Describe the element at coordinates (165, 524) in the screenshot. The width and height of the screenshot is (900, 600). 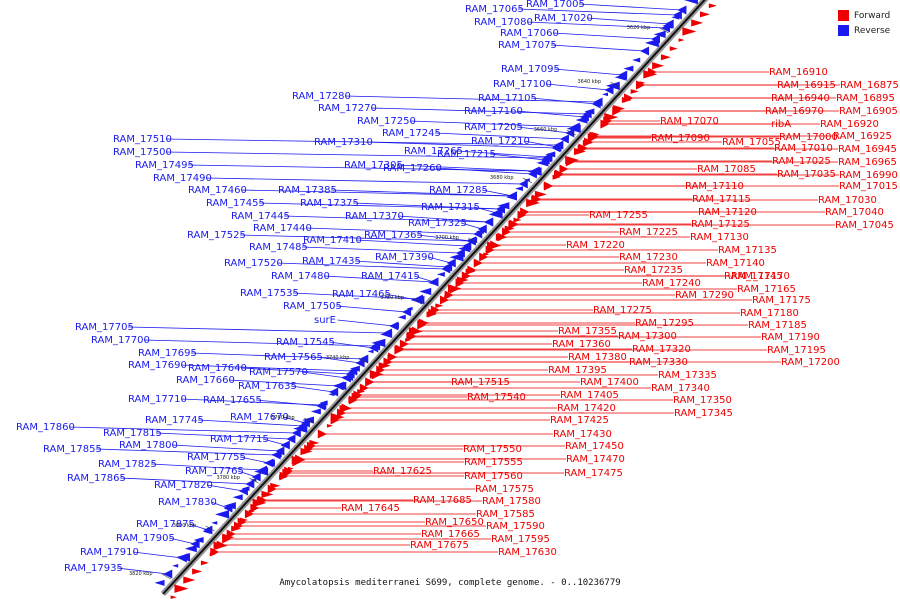
I see `gene-label: RAM_17875` at that location.